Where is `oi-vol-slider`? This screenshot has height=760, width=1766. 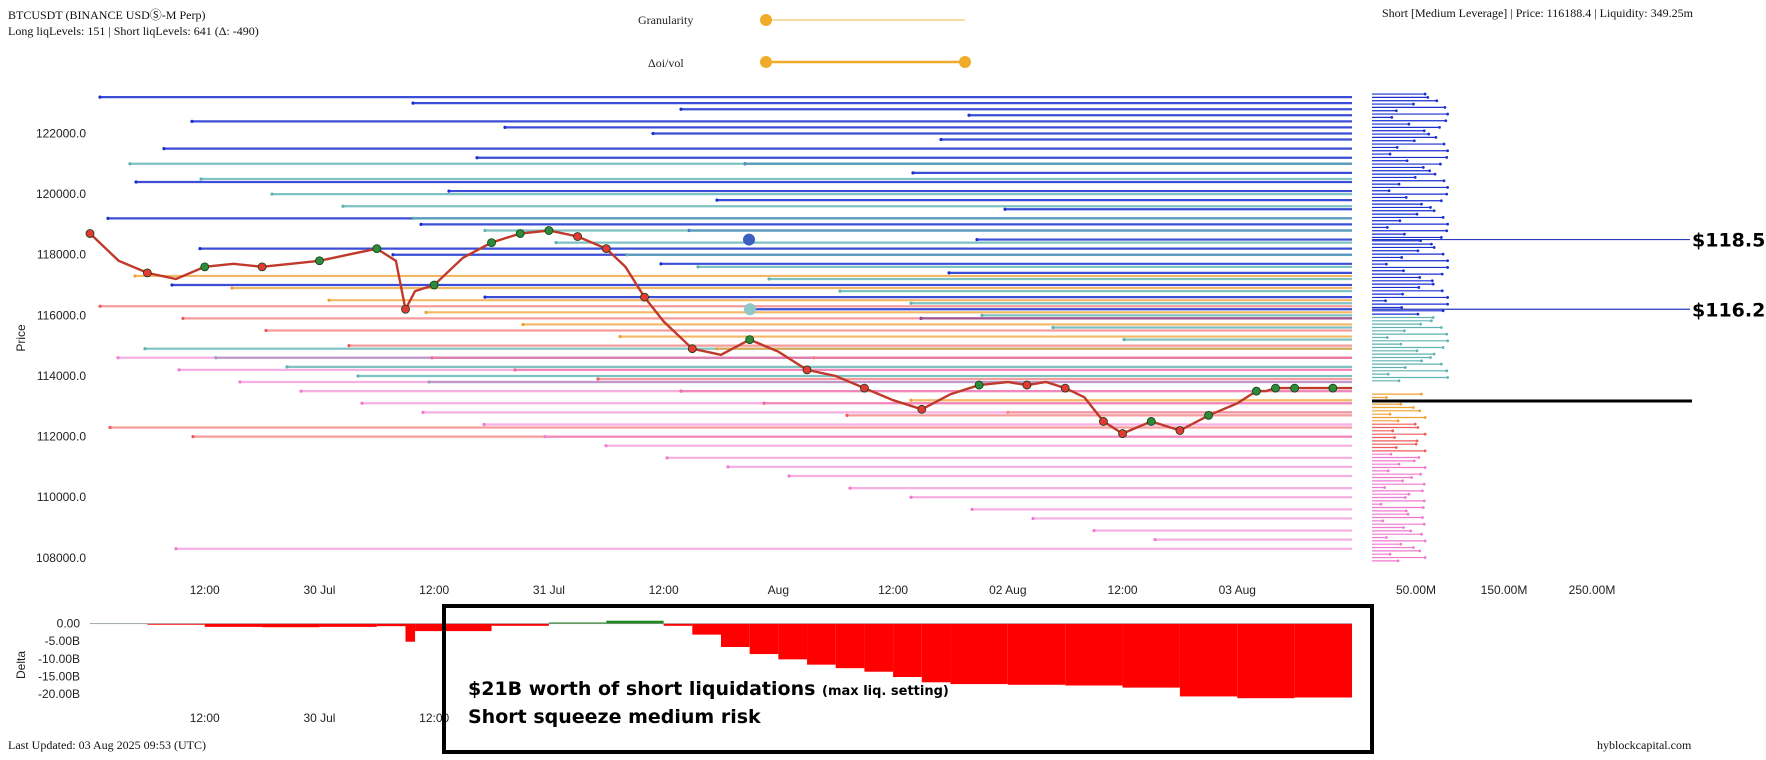
oi-vol-slider is located at coordinates (865, 62).